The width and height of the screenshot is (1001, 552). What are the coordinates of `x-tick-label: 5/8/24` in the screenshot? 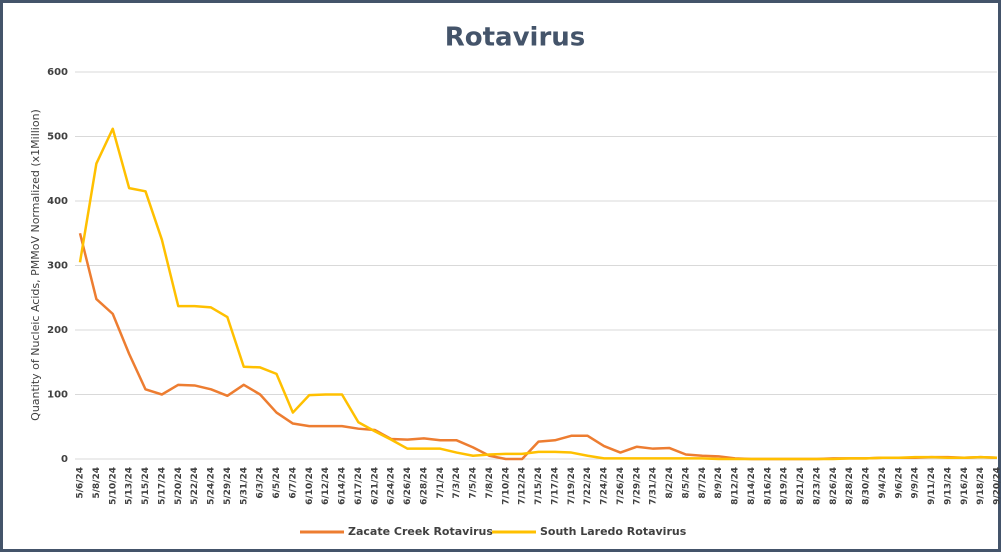 It's located at (97, 483).